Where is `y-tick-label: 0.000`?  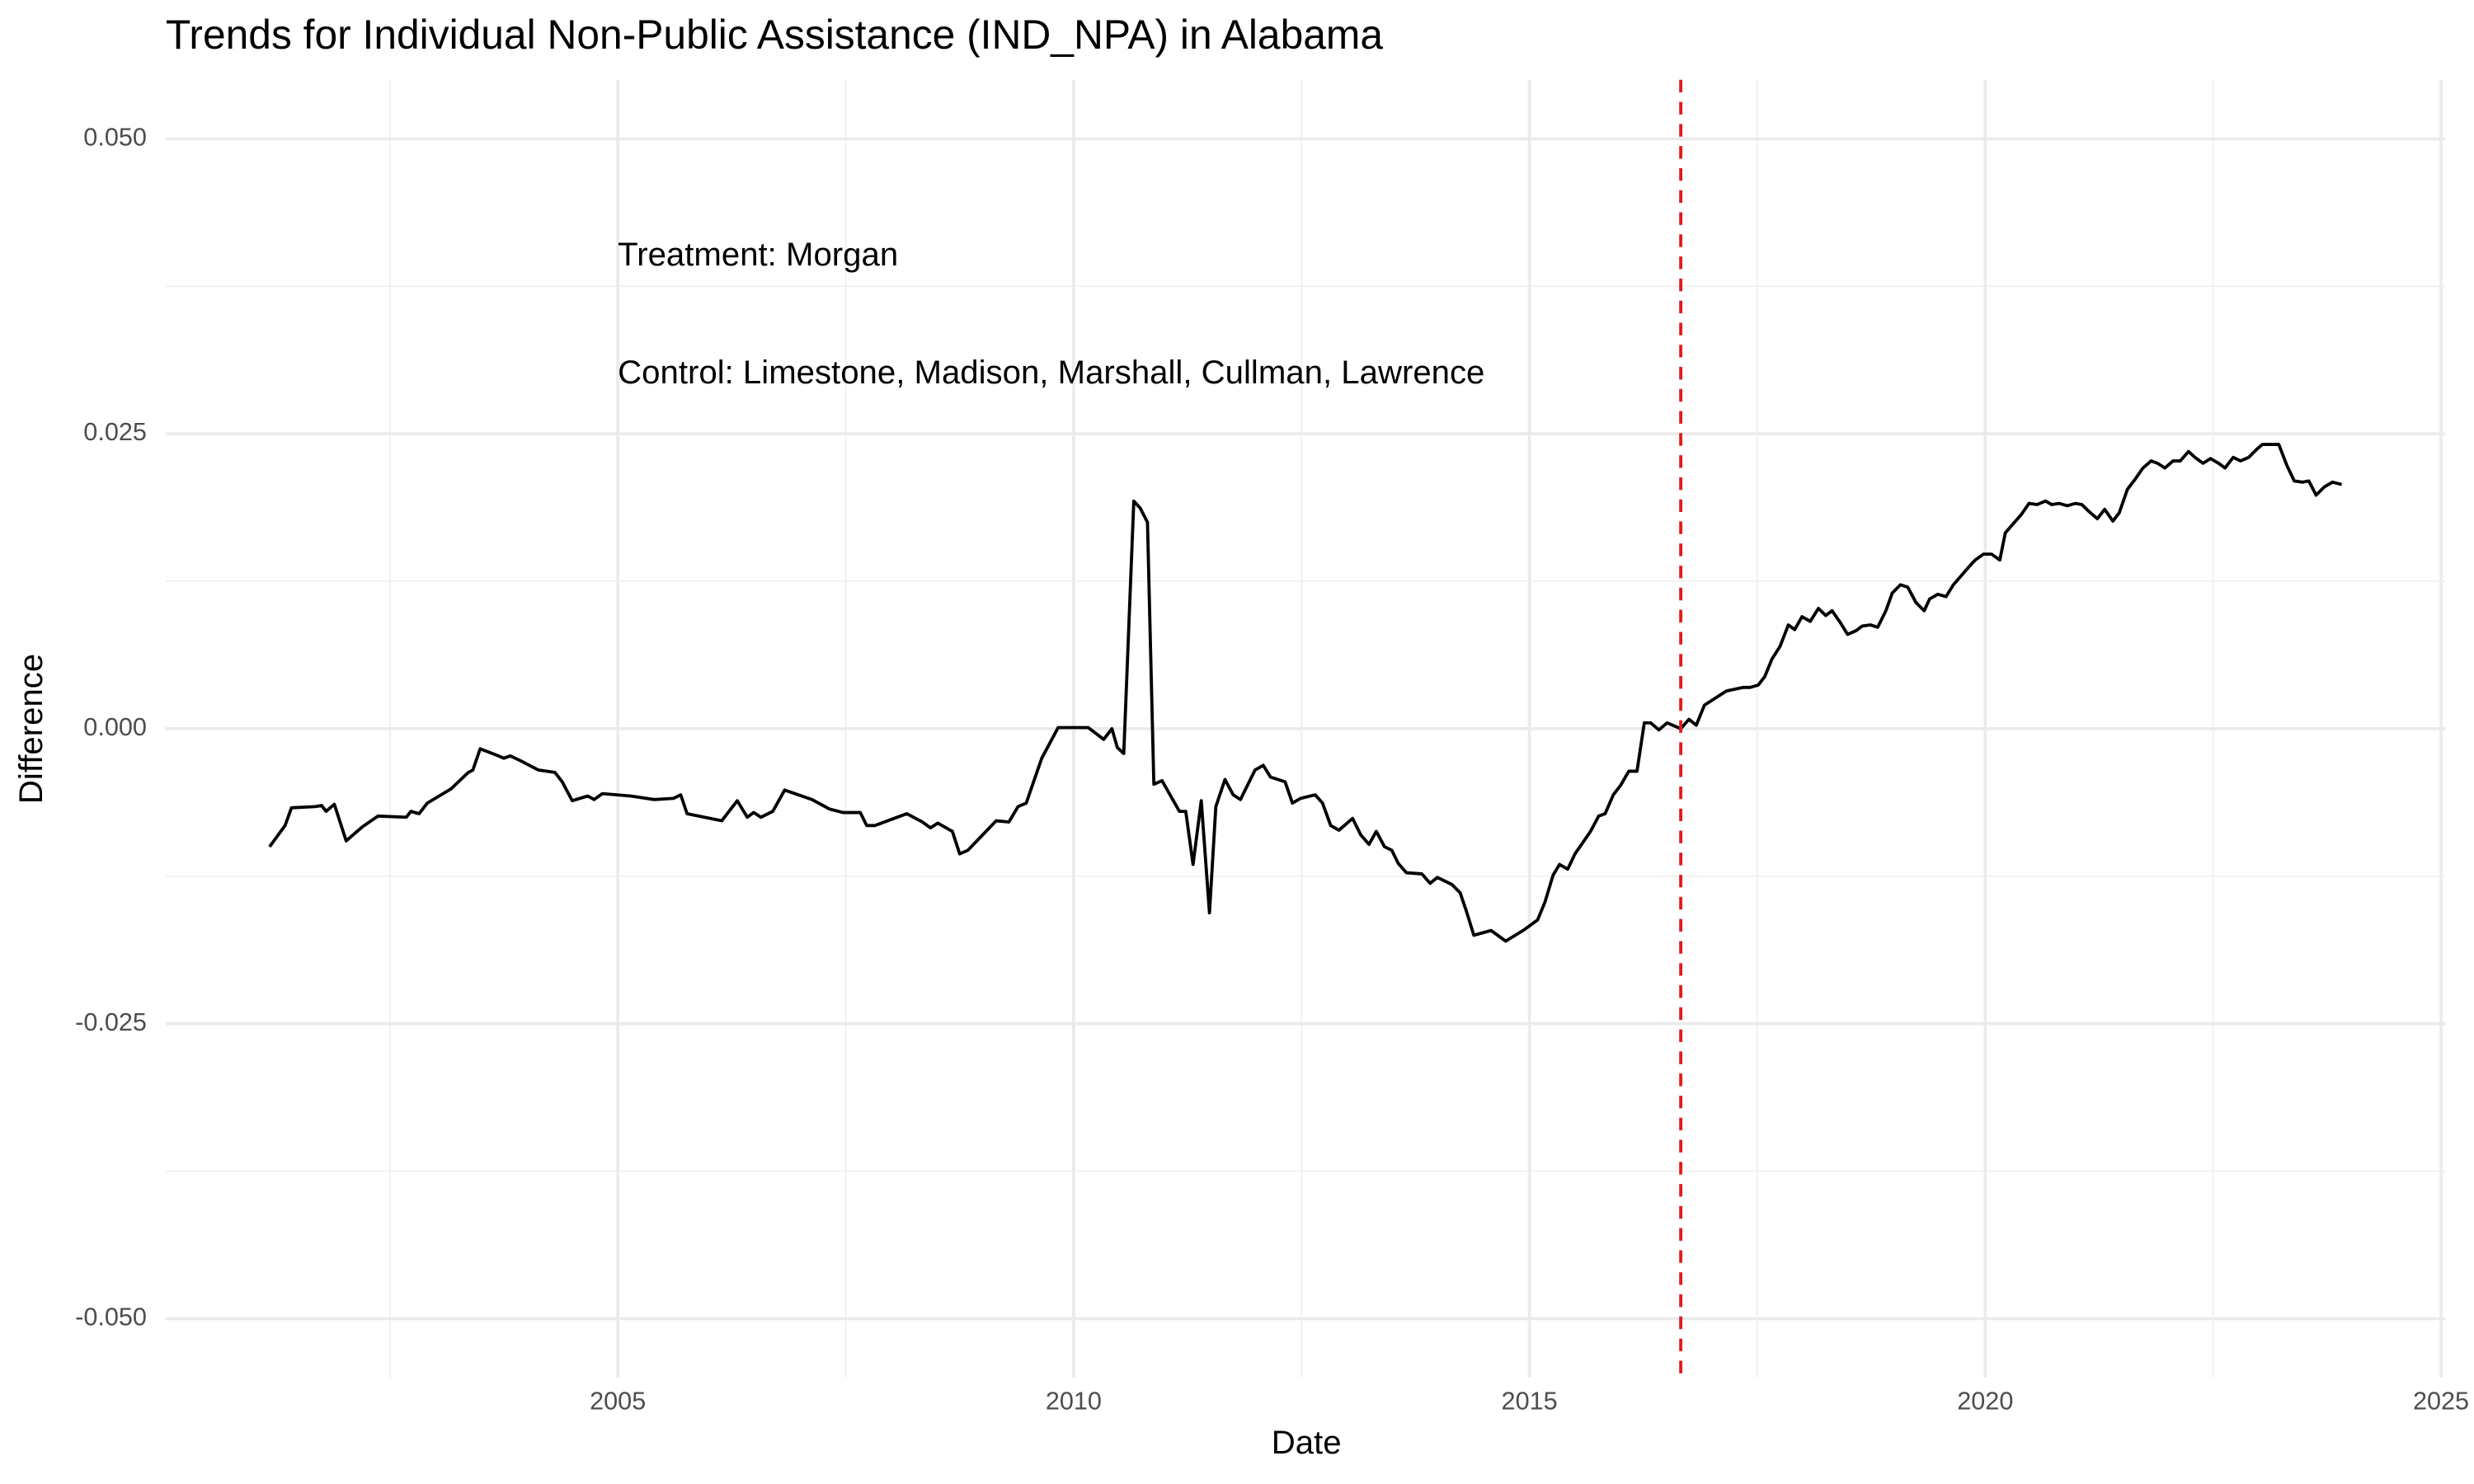 y-tick-label: 0.000 is located at coordinates (115, 727).